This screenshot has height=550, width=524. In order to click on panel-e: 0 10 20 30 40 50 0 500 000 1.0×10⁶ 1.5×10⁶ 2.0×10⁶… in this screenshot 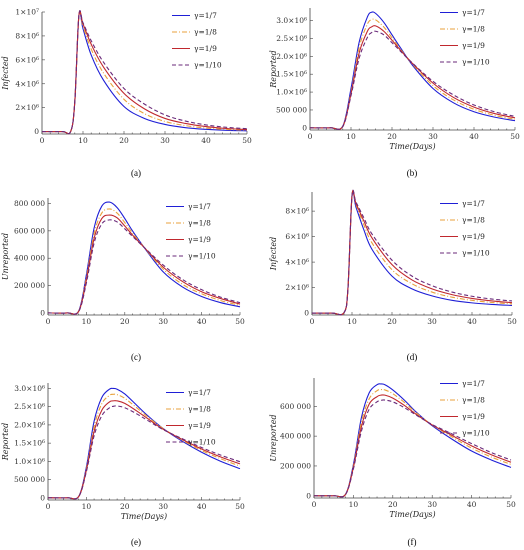, I will do `click(123, 465)`.